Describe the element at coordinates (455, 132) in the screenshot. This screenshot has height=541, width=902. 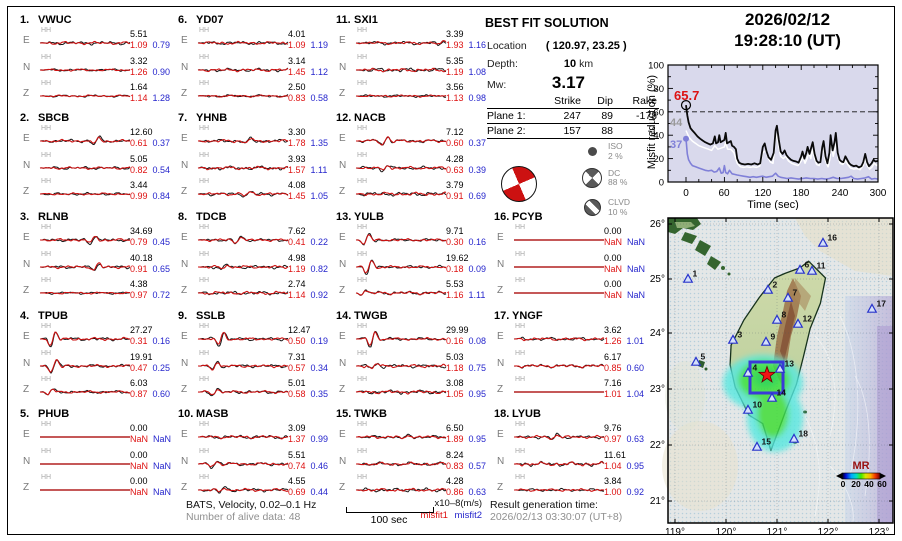
I see `peak-amplitude: 7.12` at that location.